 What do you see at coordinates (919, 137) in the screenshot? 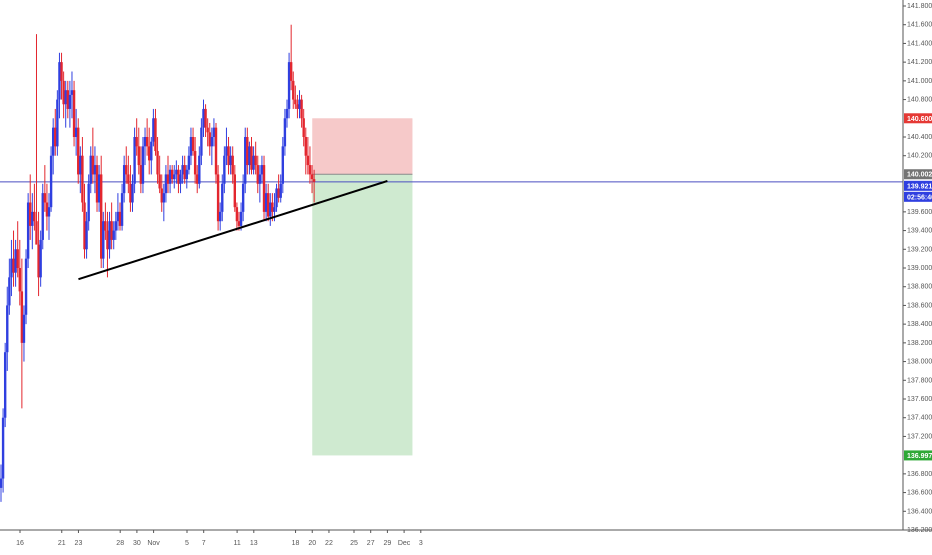
I see `y-tick-label: 140.400` at bounding box center [919, 137].